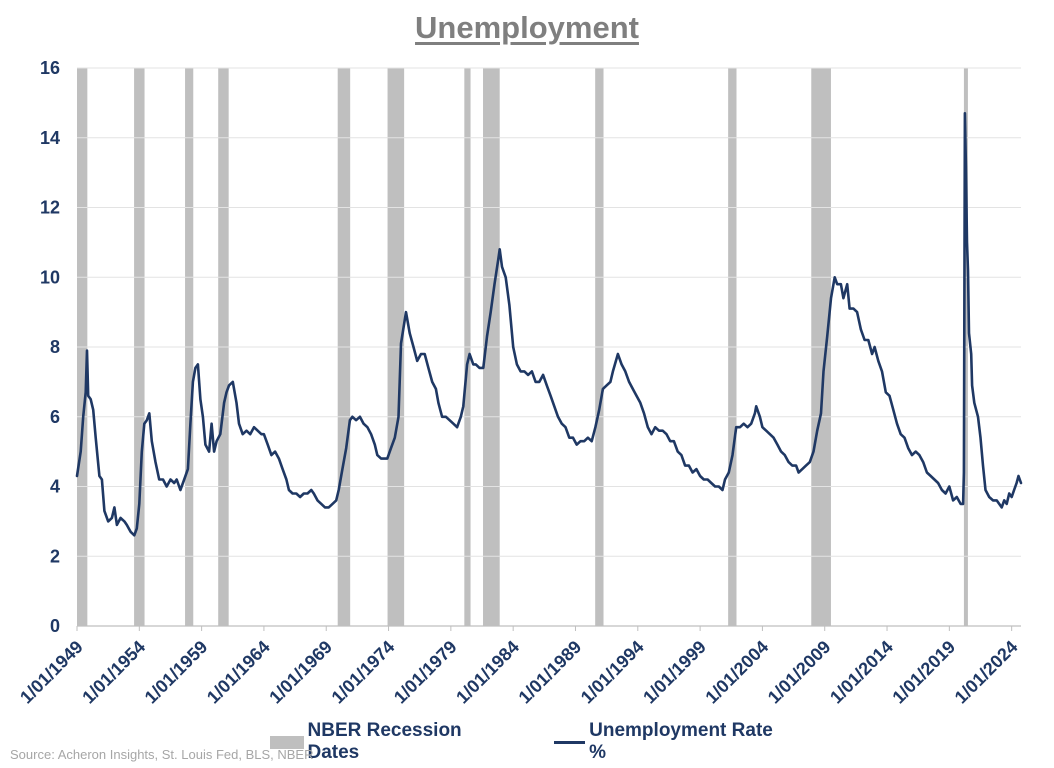 The image size is (1054, 768). What do you see at coordinates (527, 27) in the screenshot?
I see `chart-title: Unemployment` at bounding box center [527, 27].